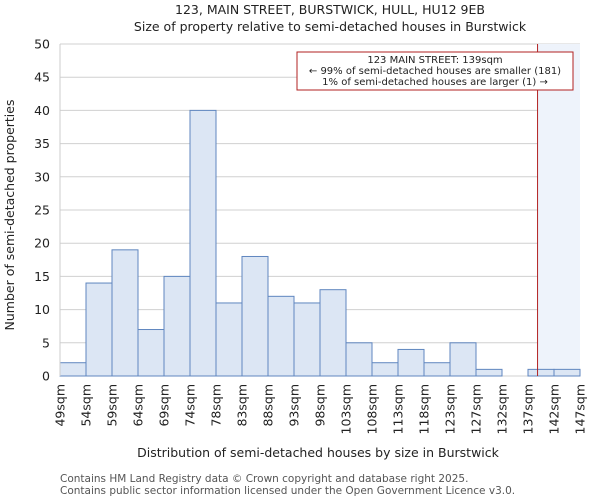 The width and height of the screenshot is (600, 500). I want to click on x-tick-label: 108sqm, so click(372, 409).